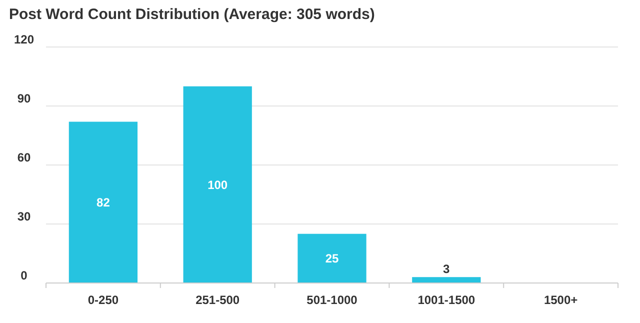 This screenshot has width=640, height=323. What do you see at coordinates (192, 14) in the screenshot?
I see `chart-title: Post Word Count Distribution (Average: 305 words)` at bounding box center [192, 14].